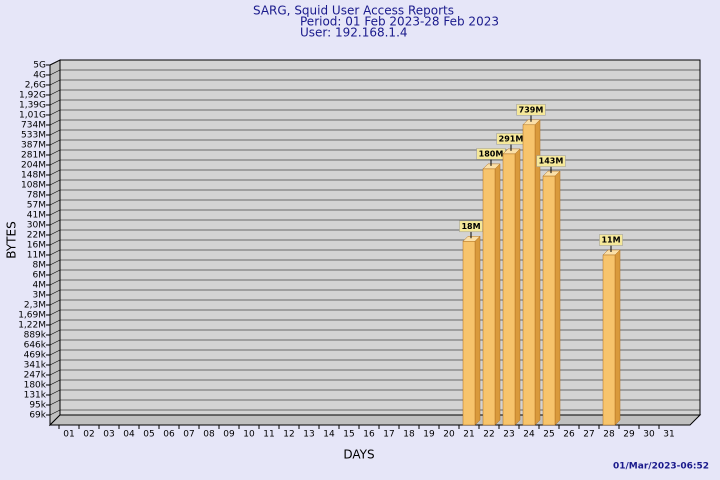  What do you see at coordinates (35, 306) in the screenshot?
I see `y-tick-label: 2,3M` at bounding box center [35, 306].